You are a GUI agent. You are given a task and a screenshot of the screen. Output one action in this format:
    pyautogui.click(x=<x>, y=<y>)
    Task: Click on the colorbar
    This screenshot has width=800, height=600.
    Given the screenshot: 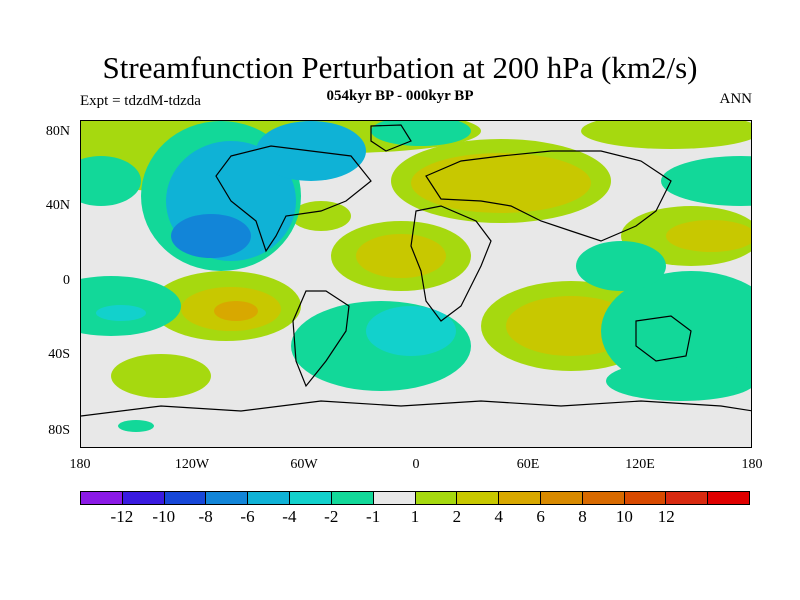 What is the action you would take?
    pyautogui.click(x=415, y=498)
    